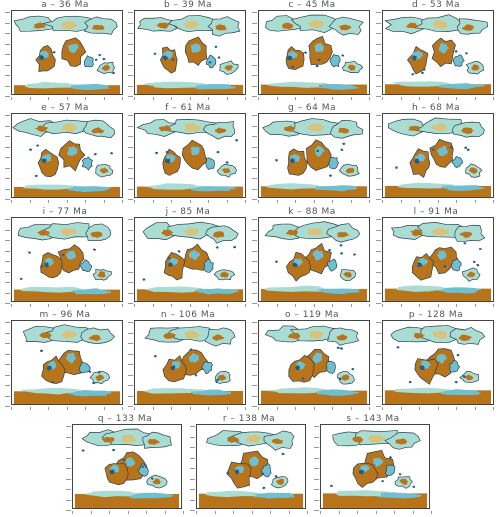  I want to click on map-panel-i: i – 77 Ma, so click(65, 257).